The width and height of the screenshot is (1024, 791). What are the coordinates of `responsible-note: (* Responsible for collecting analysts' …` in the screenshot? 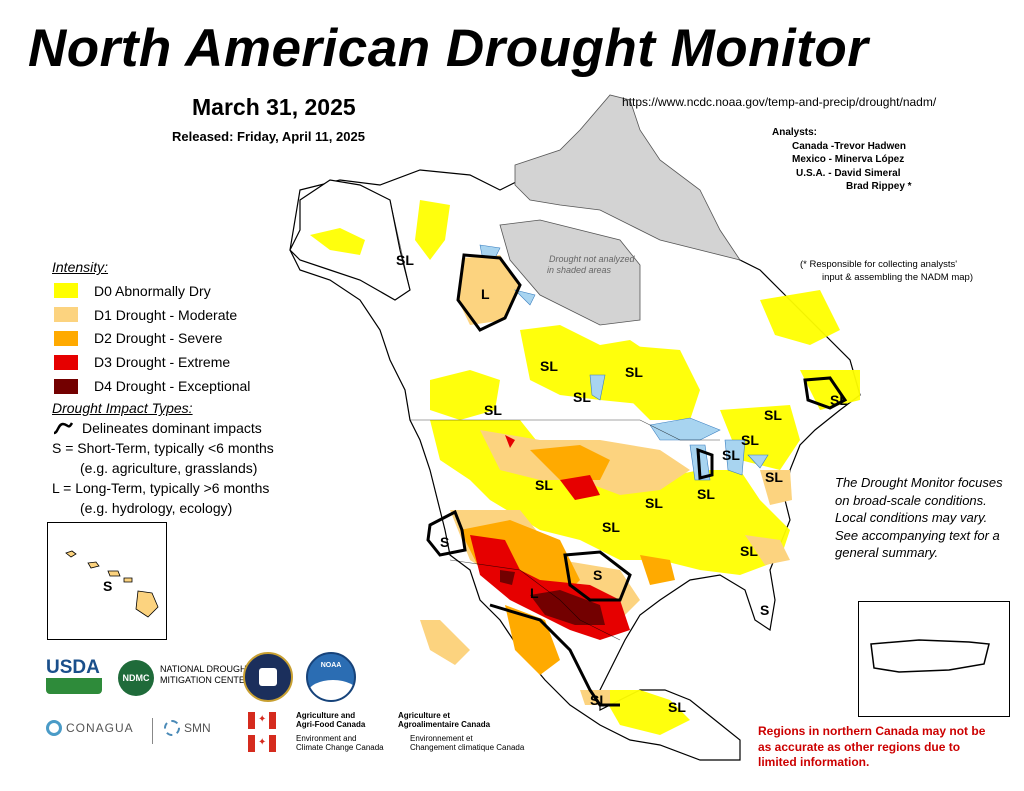 It's located at (900, 271).